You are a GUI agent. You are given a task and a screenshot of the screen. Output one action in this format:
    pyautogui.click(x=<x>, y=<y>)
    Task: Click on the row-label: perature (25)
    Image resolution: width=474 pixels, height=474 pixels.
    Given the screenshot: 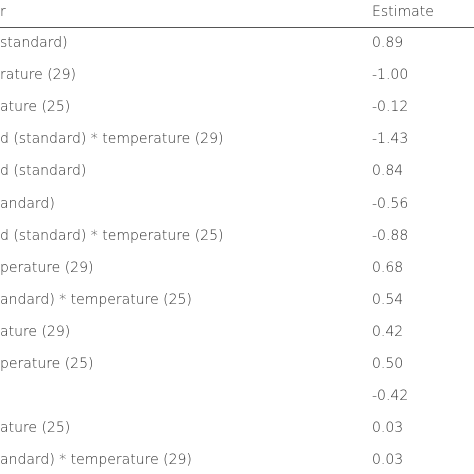 What is the action you would take?
    pyautogui.click(x=47, y=364)
    